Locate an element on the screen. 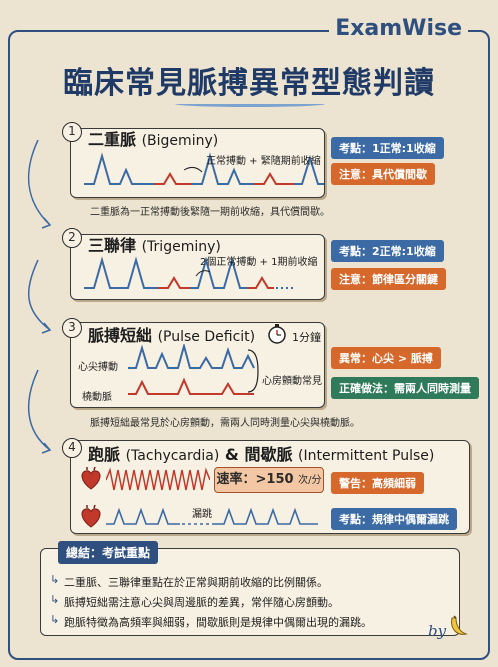 The image size is (498, 667). bigeminy-title-zh: 二重脈 is located at coordinates (112, 139).